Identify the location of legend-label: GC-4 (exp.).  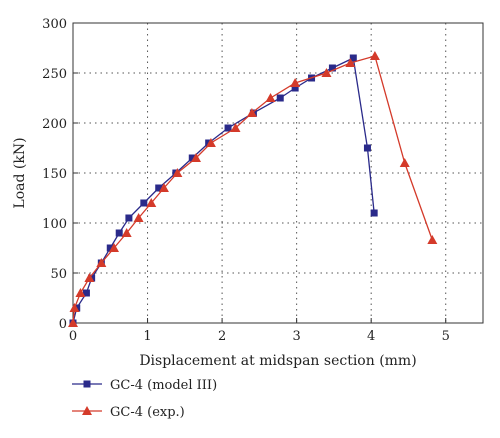
(147, 412).